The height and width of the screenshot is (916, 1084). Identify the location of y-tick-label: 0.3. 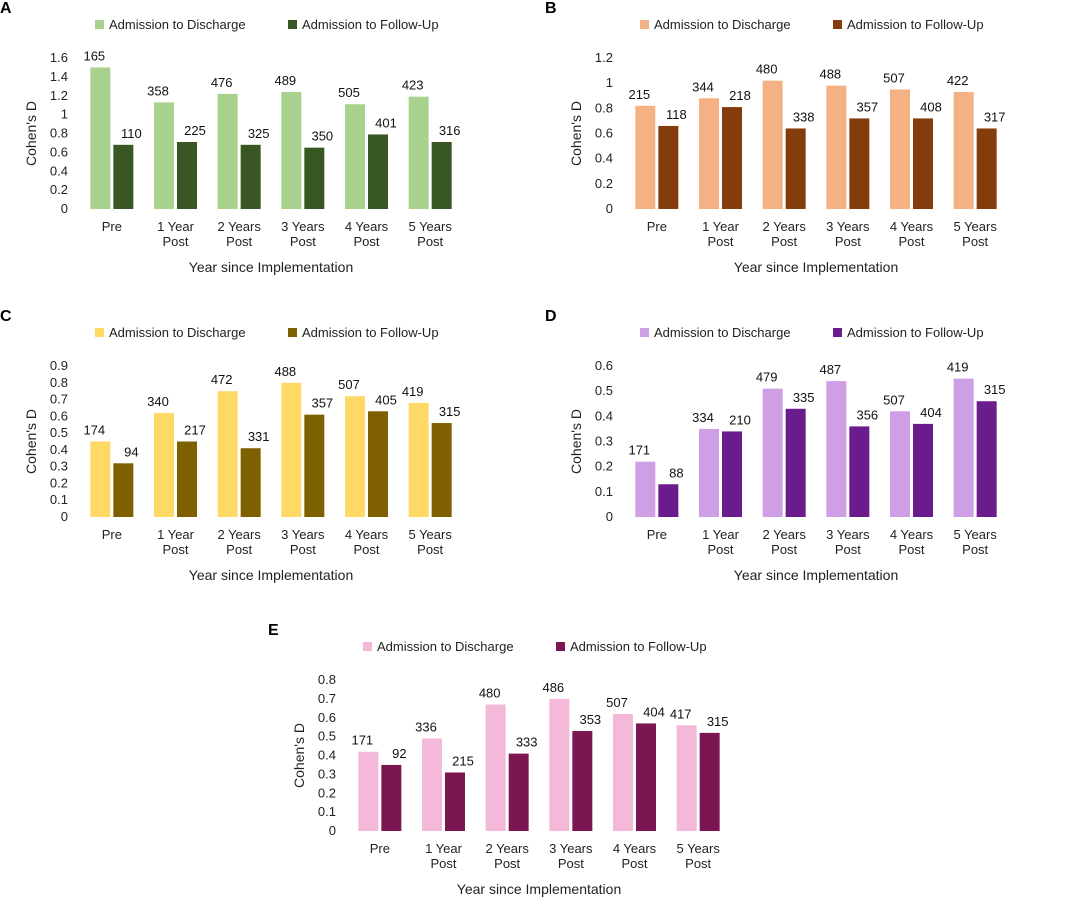
(59, 466).